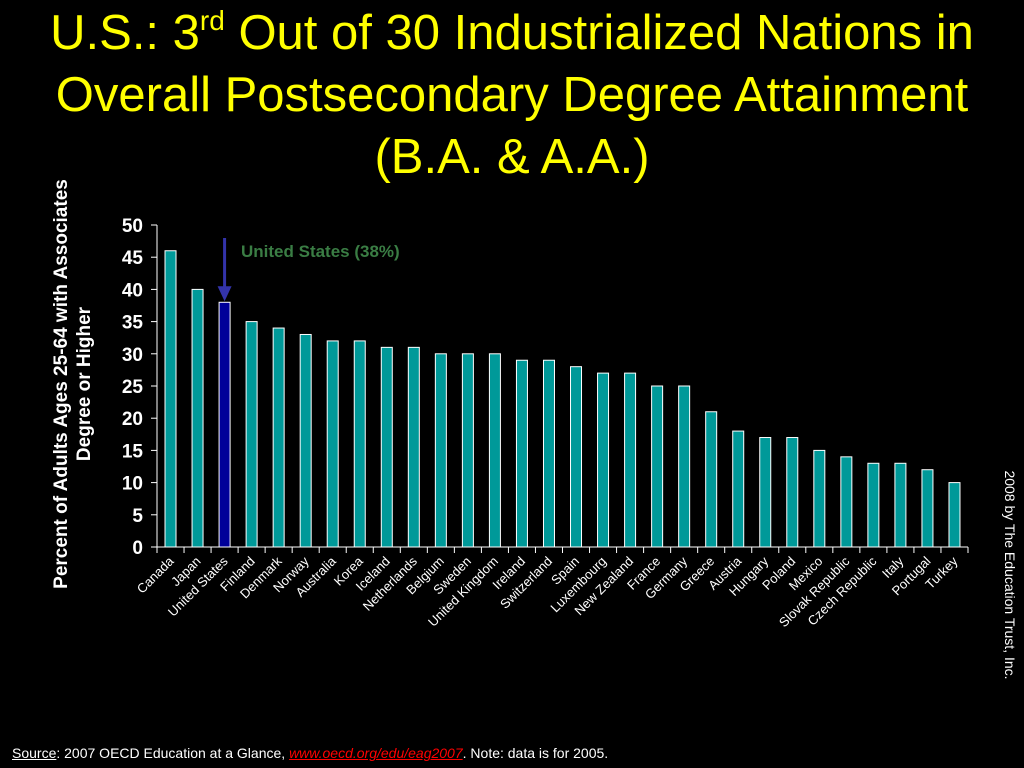 Image resolution: width=1024 pixels, height=768 pixels. Describe the element at coordinates (197, 418) in the screenshot. I see `bar-japan` at that location.